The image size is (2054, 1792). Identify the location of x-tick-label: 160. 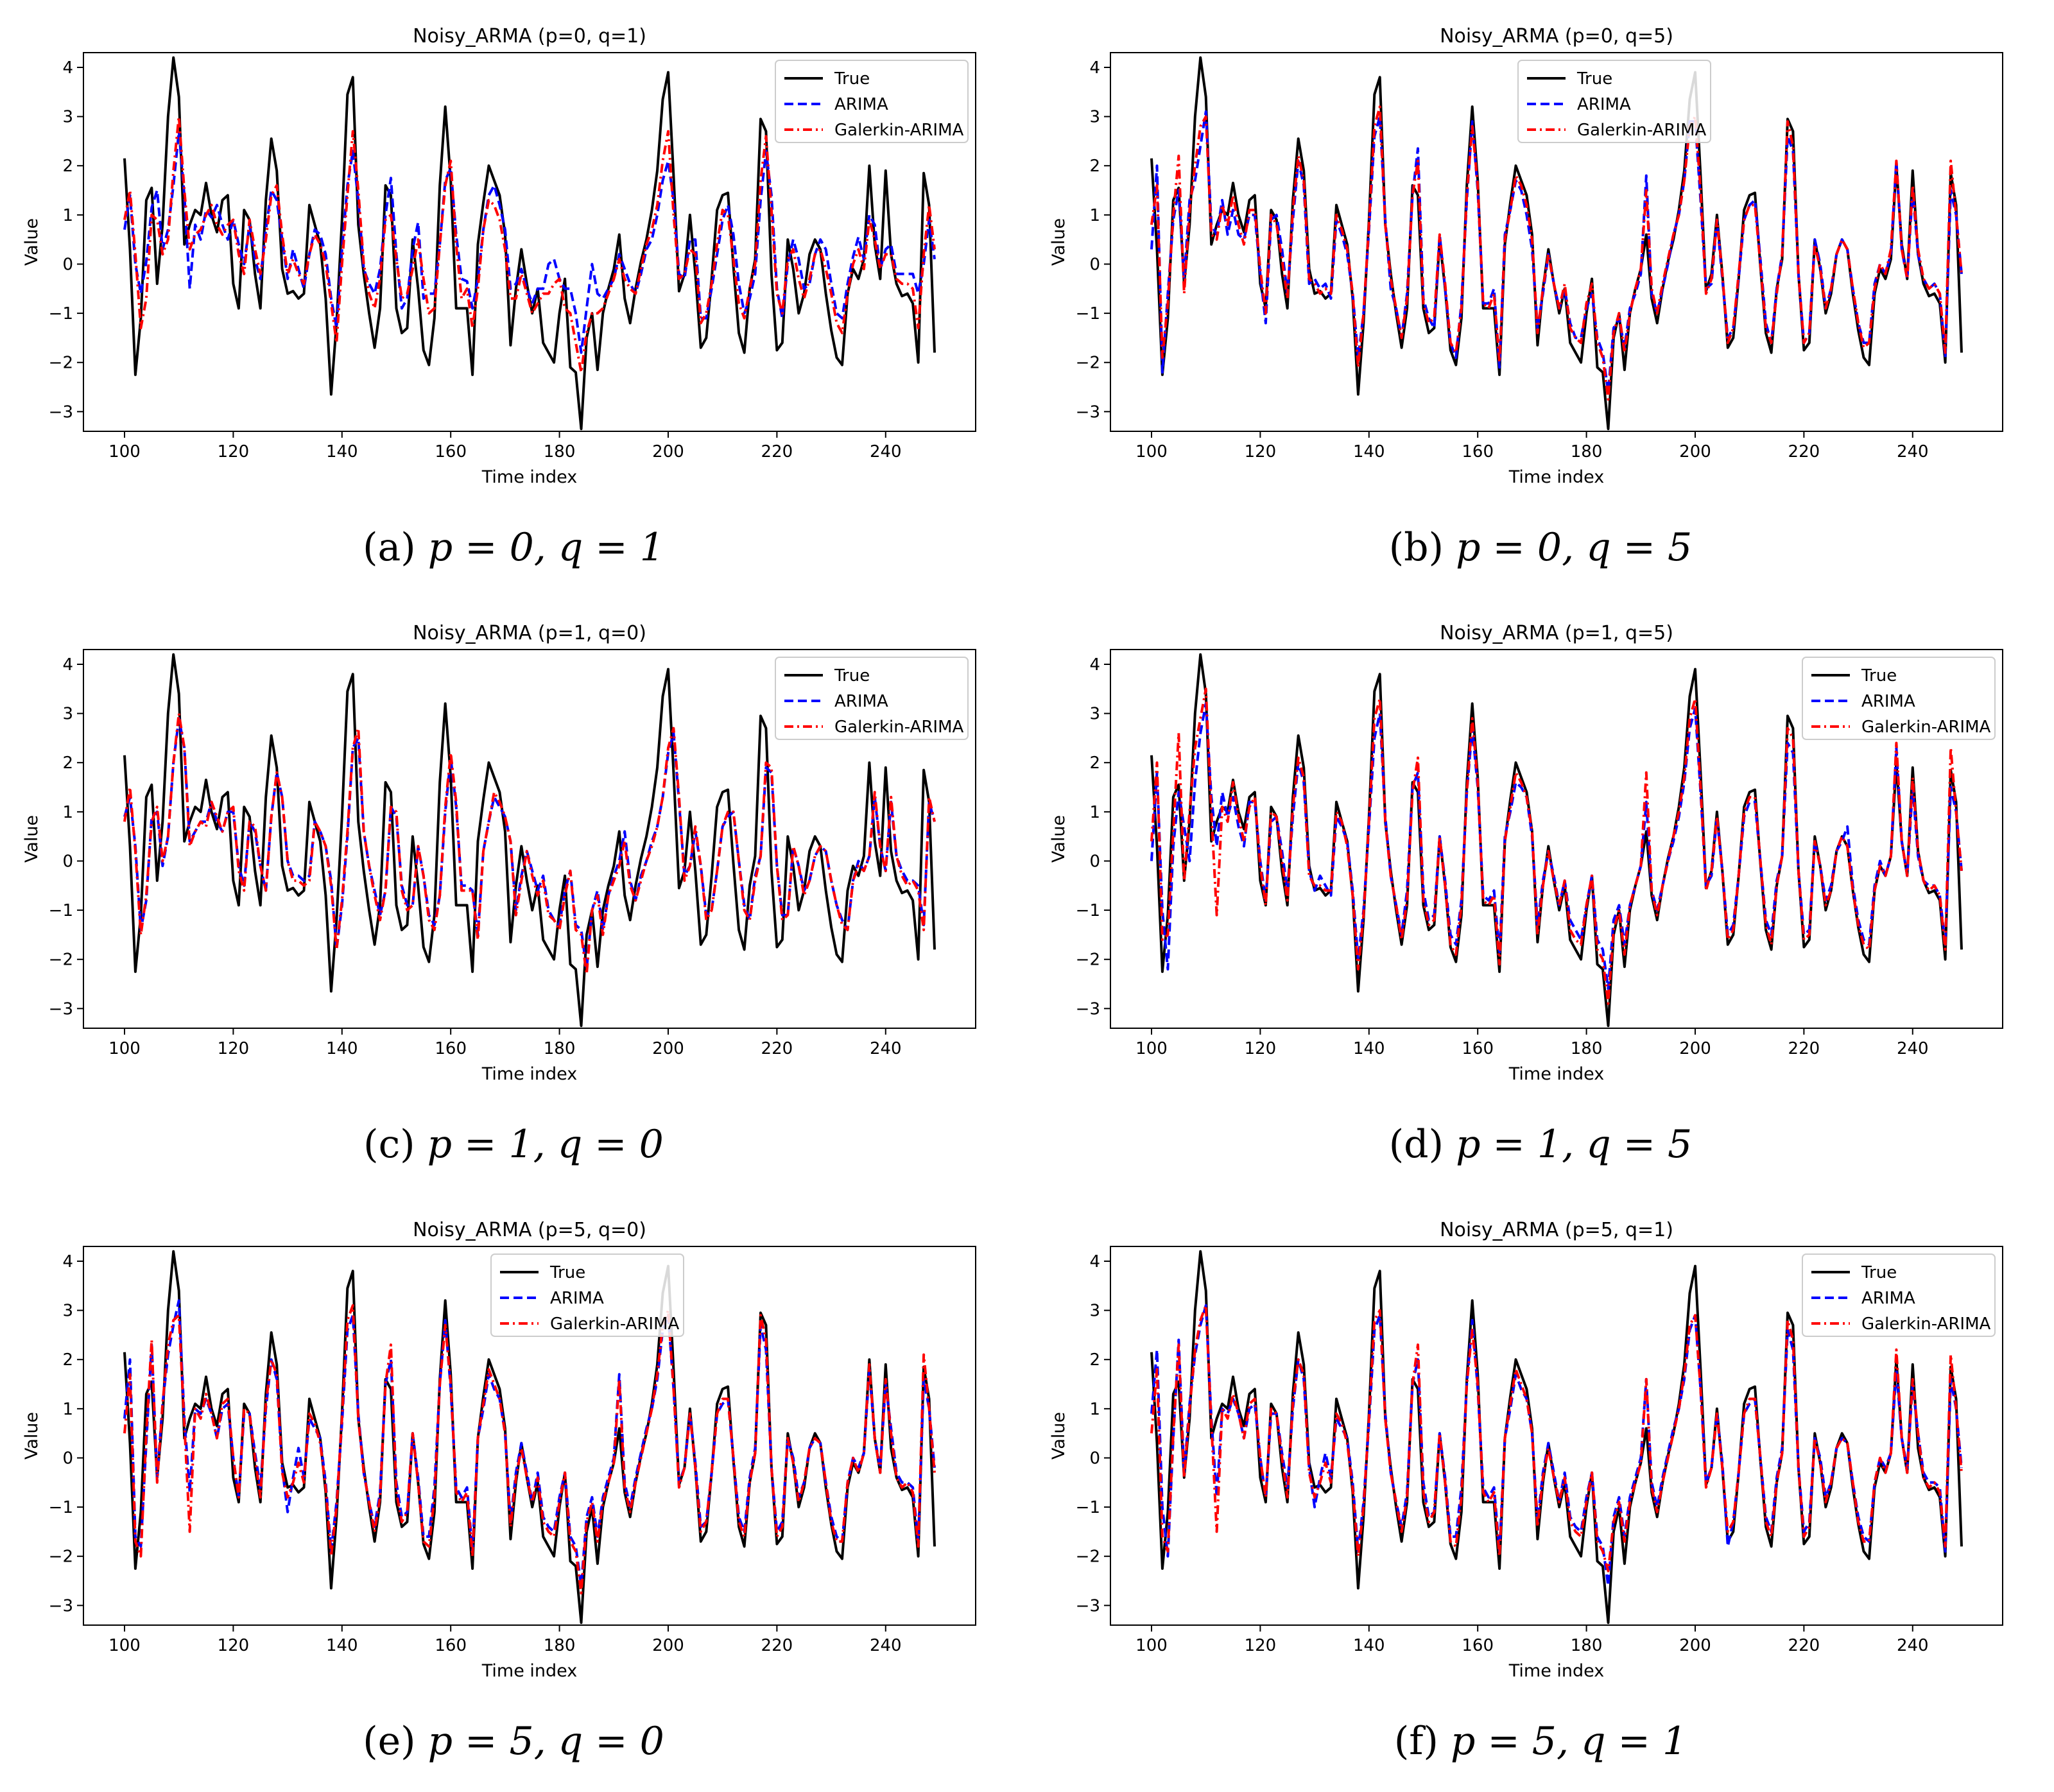
(451, 1645).